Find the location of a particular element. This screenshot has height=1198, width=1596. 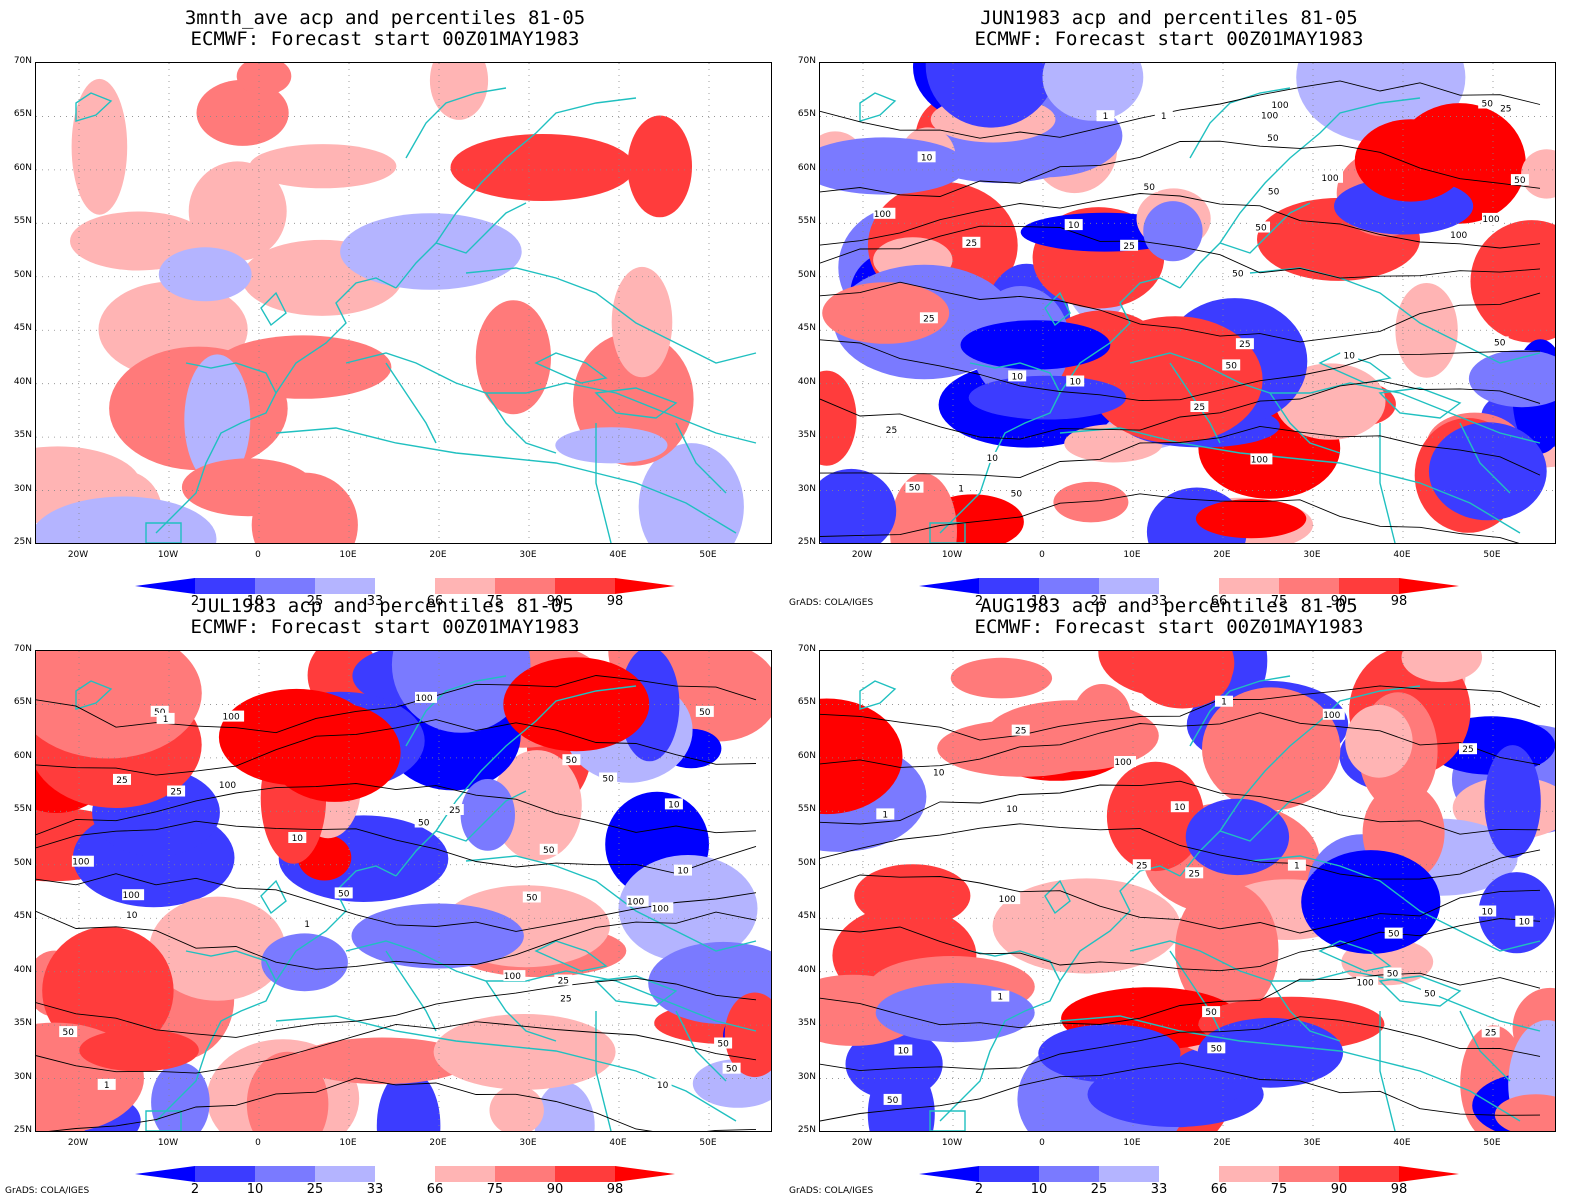

colorbar-label: 10 is located at coordinates (1039, 1189).